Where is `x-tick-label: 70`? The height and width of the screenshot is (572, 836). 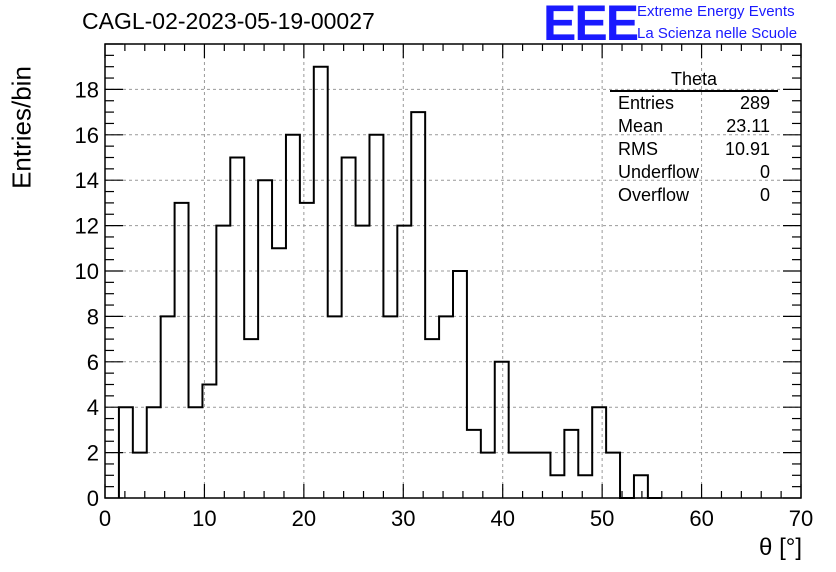
x-tick-label: 70 is located at coordinates (801, 518).